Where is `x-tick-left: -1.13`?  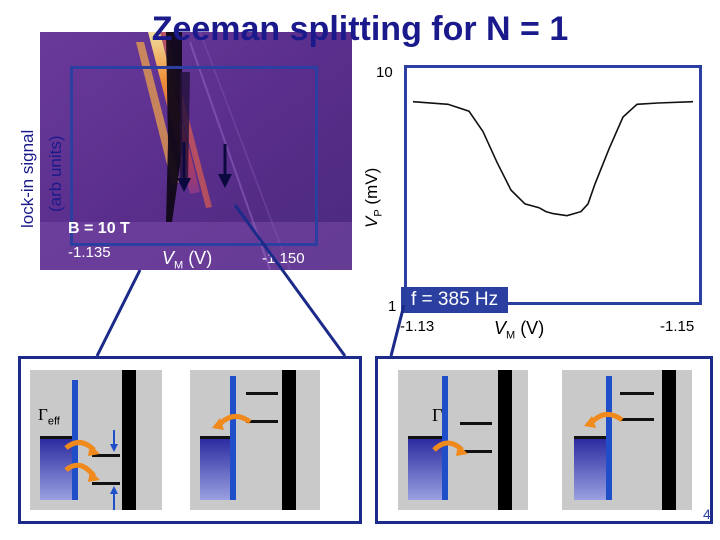 x-tick-left: -1.13 is located at coordinates (417, 326).